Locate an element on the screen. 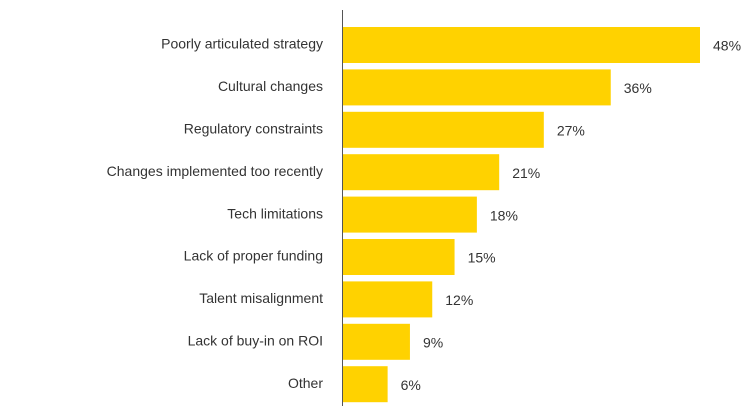 This screenshot has width=755, height=406. category-label: Tech limitations is located at coordinates (275, 213).